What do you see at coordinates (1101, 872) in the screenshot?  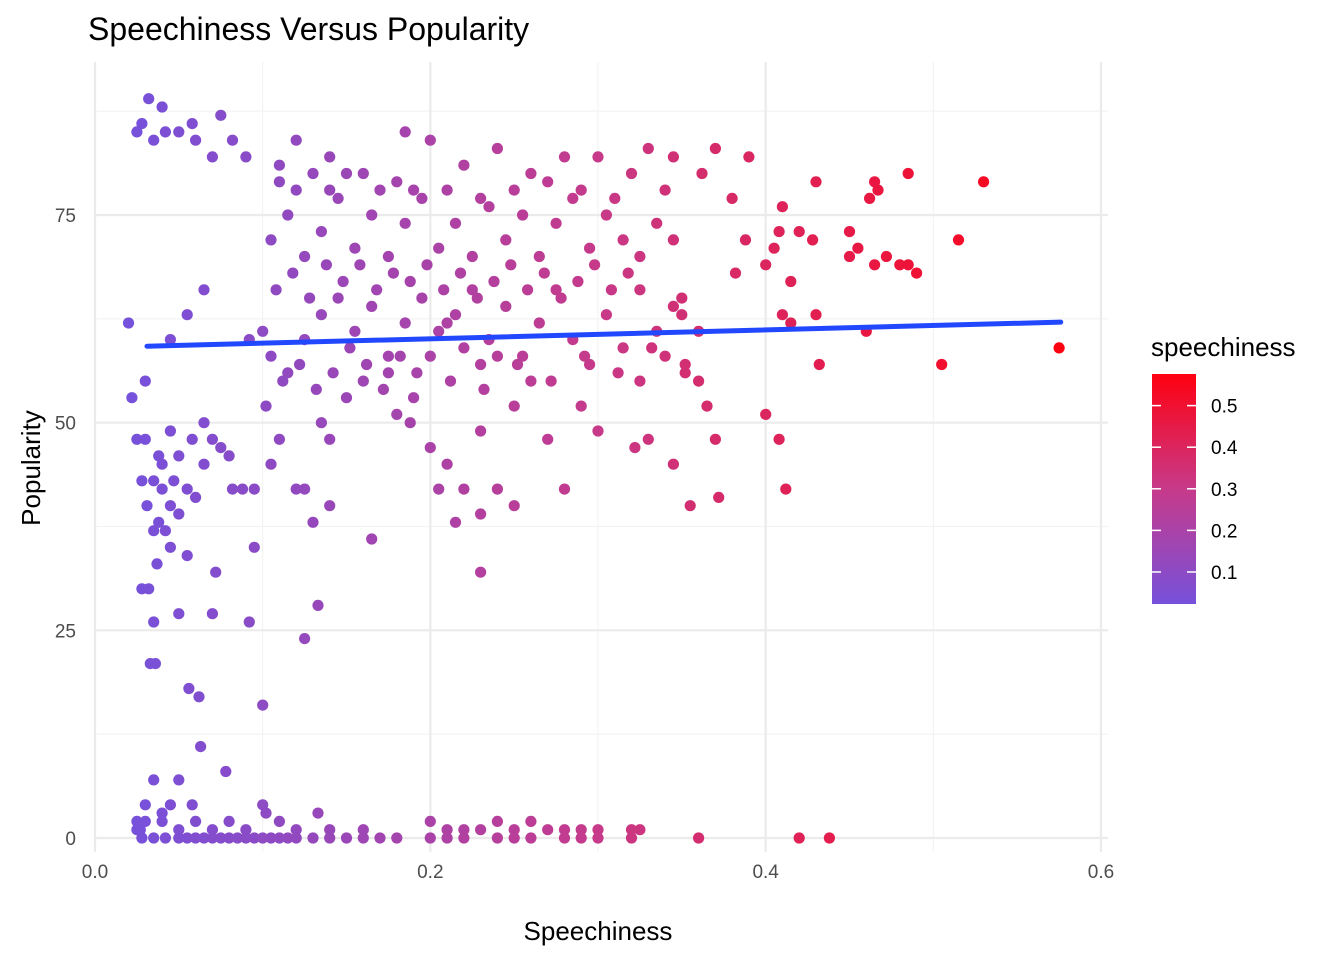 I see `x-tick-label: 0.6` at bounding box center [1101, 872].